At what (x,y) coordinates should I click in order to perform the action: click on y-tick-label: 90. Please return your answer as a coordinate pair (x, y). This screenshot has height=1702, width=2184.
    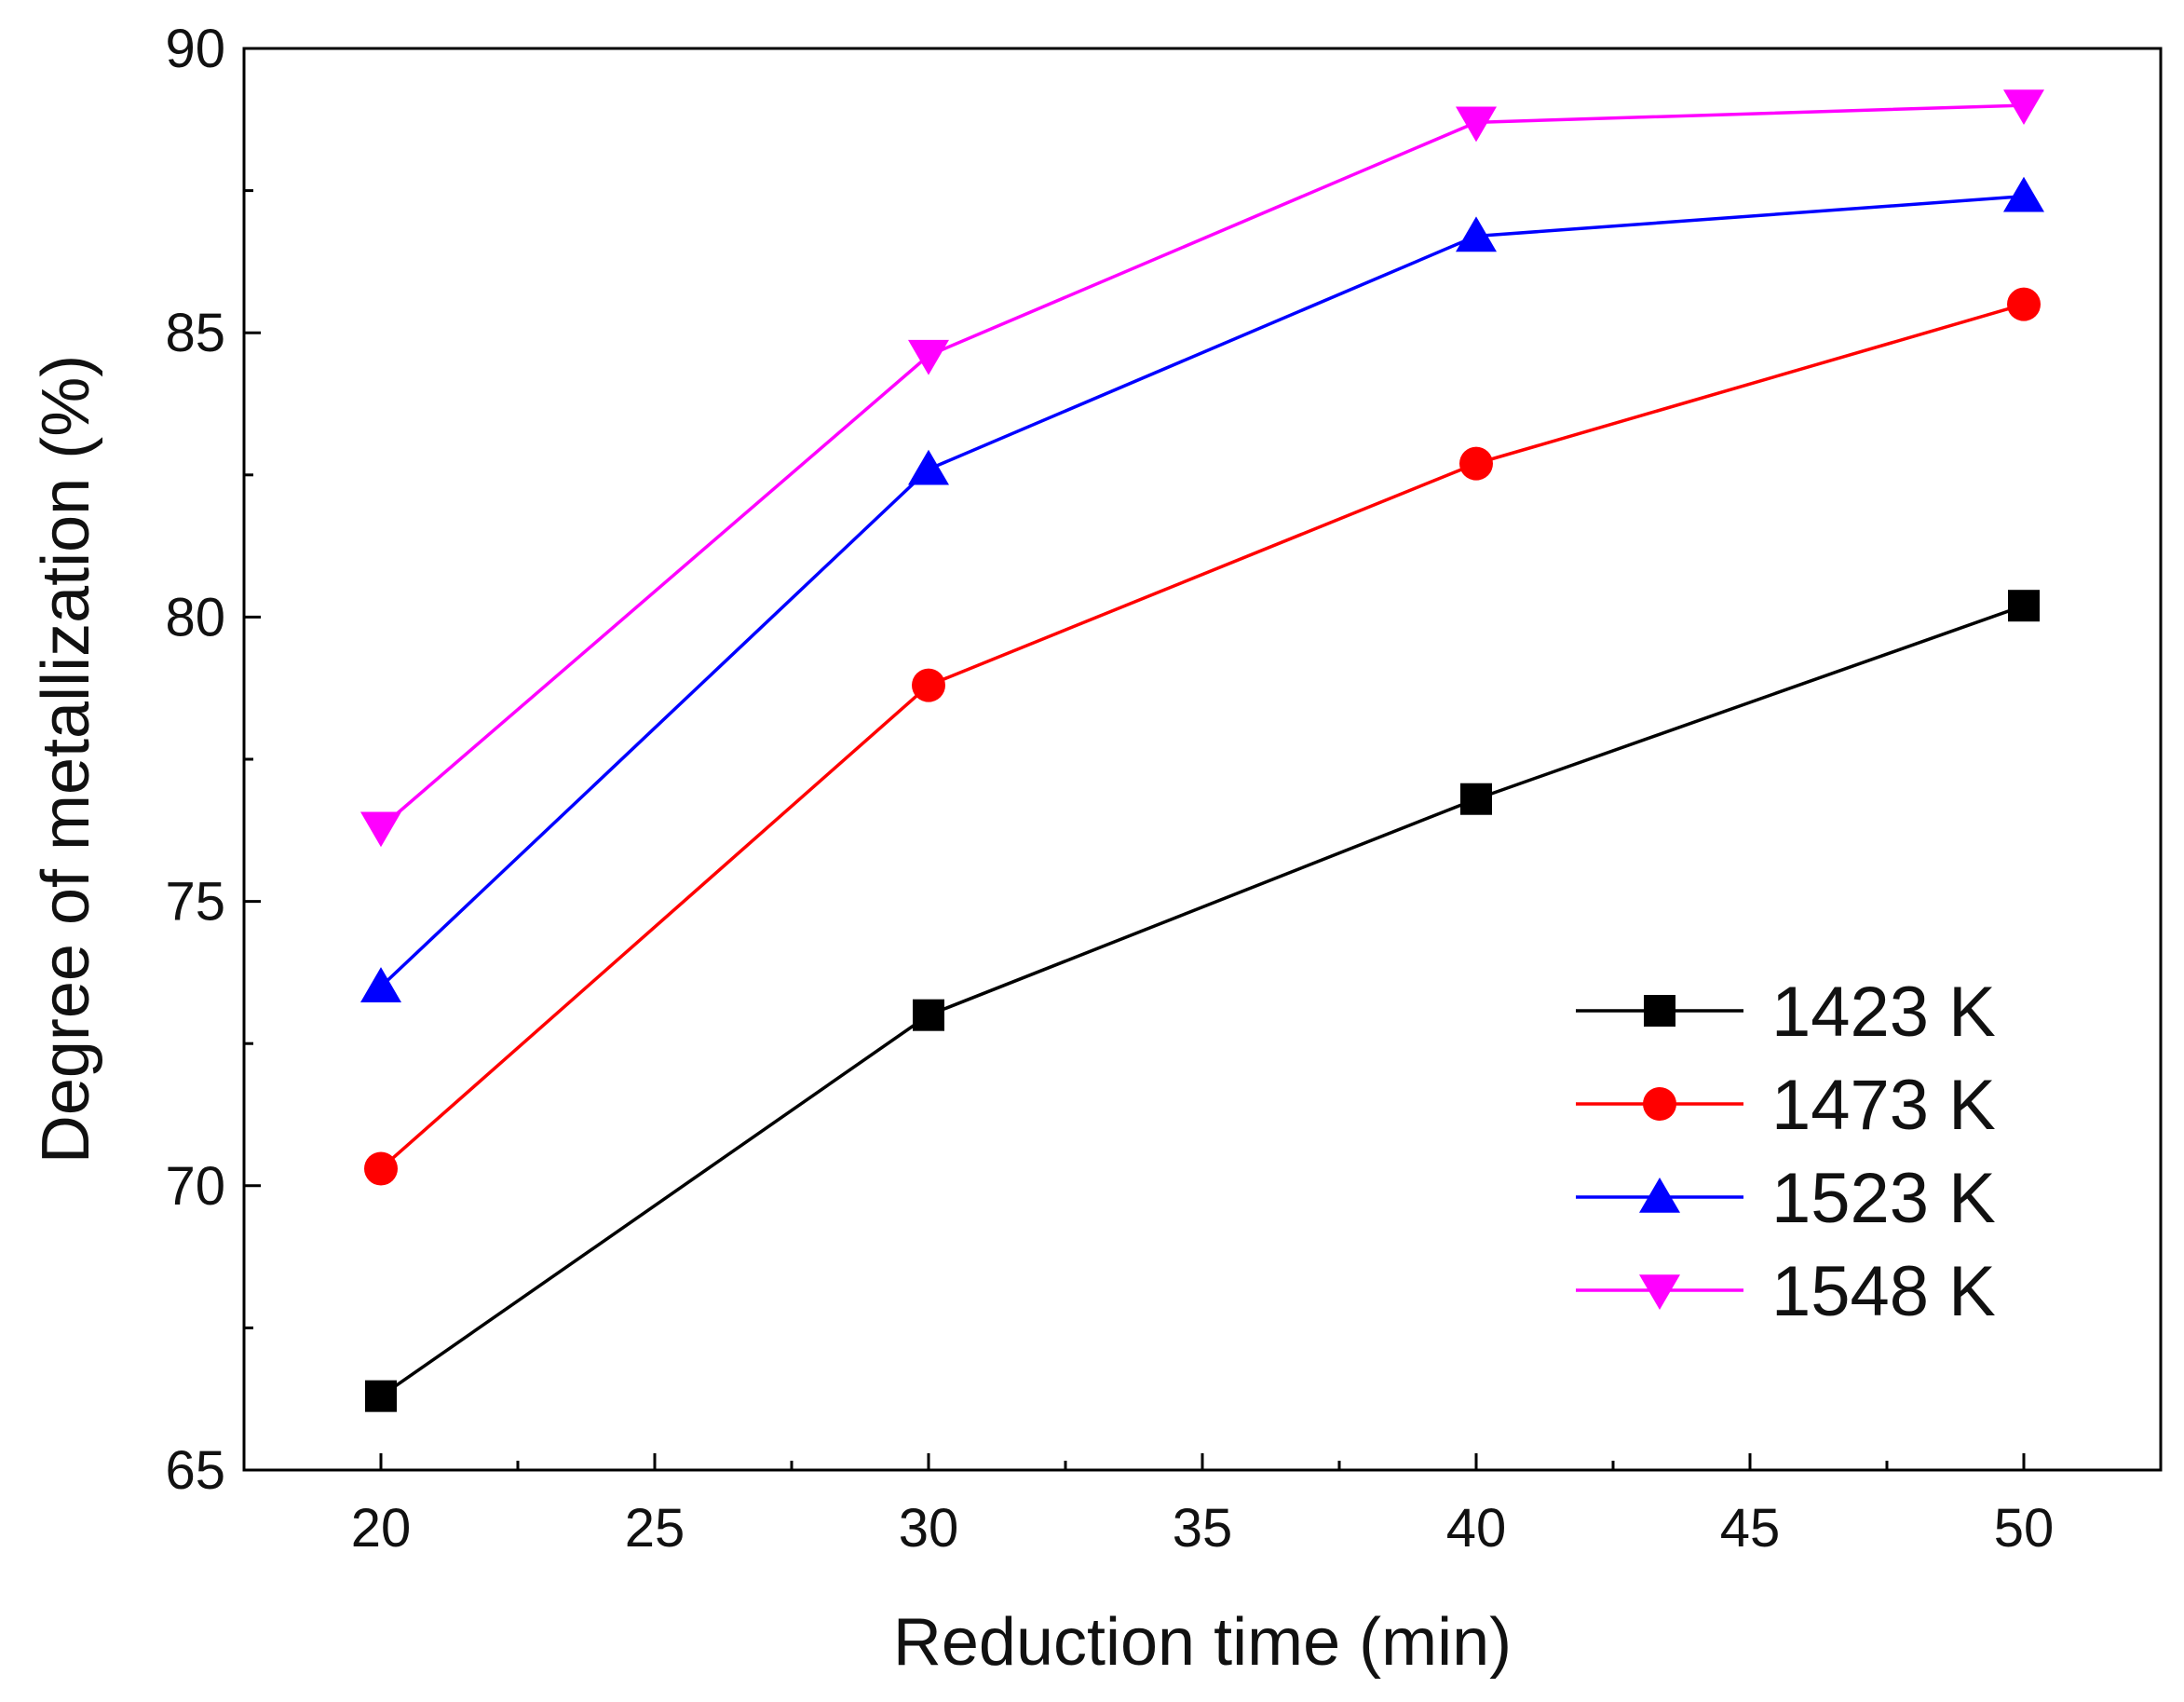
    Looking at the image, I should click on (195, 49).